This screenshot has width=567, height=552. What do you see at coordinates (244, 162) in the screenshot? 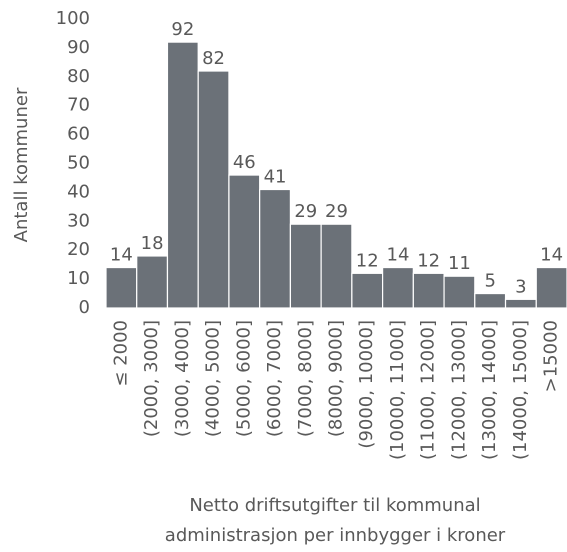
I see `value-label: 46` at bounding box center [244, 162].